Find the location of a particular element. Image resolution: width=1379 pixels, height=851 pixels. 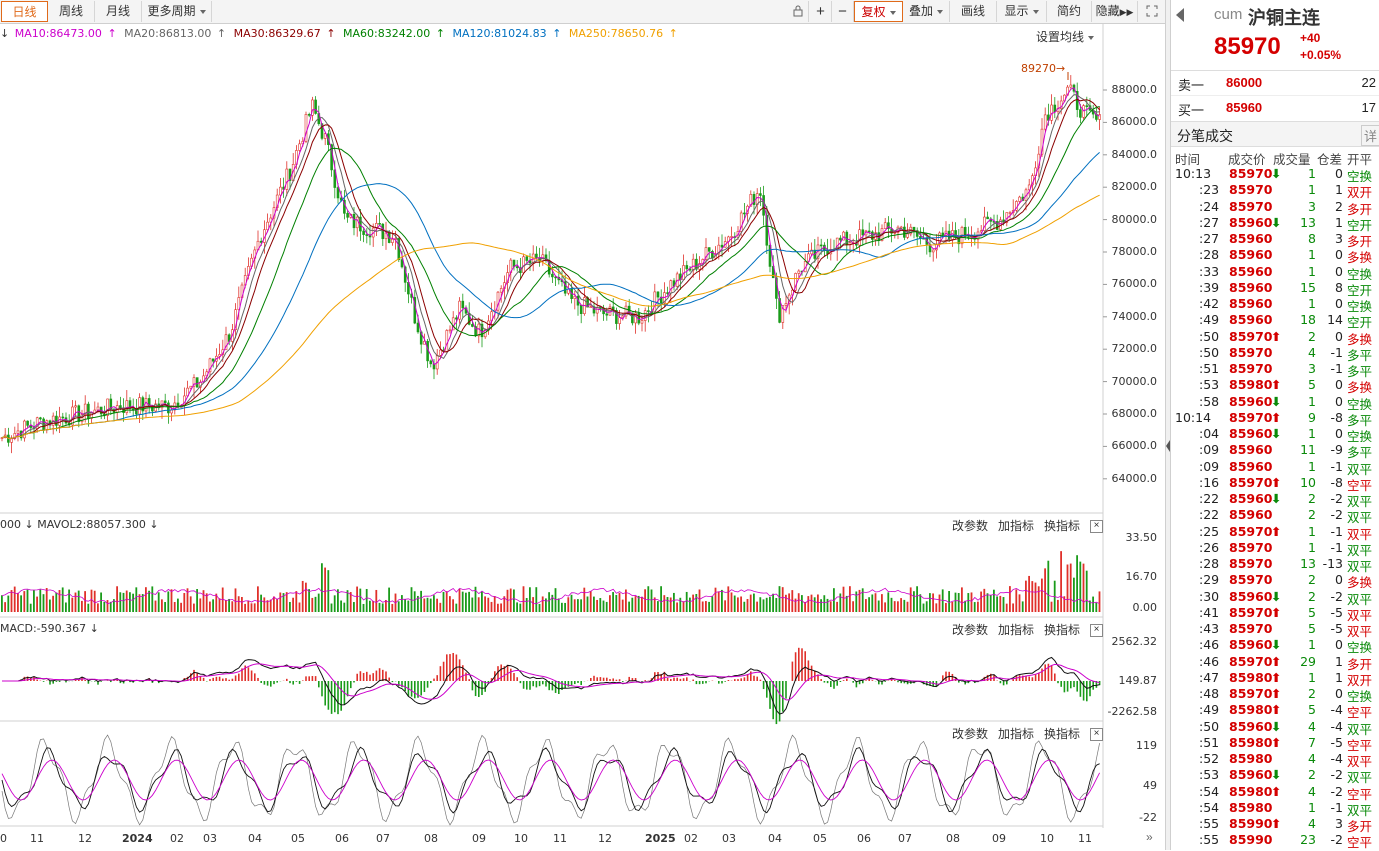

panel-splitter is located at coordinates (1168, 425).